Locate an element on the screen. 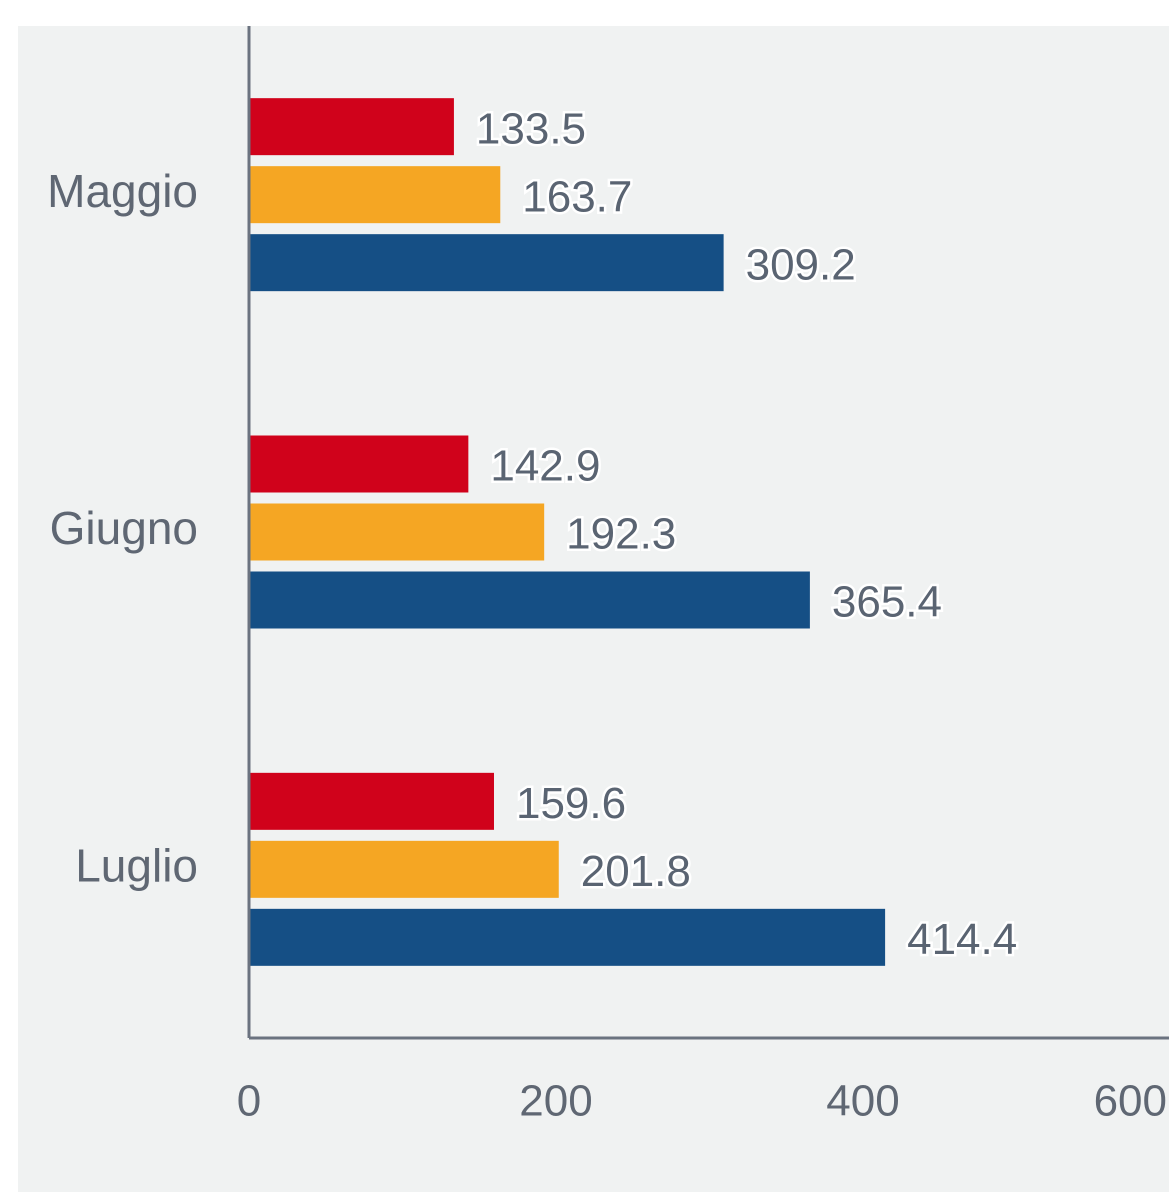 This screenshot has height=1192, width=1169. y-tick-label: Giugno is located at coordinates (124, 528).